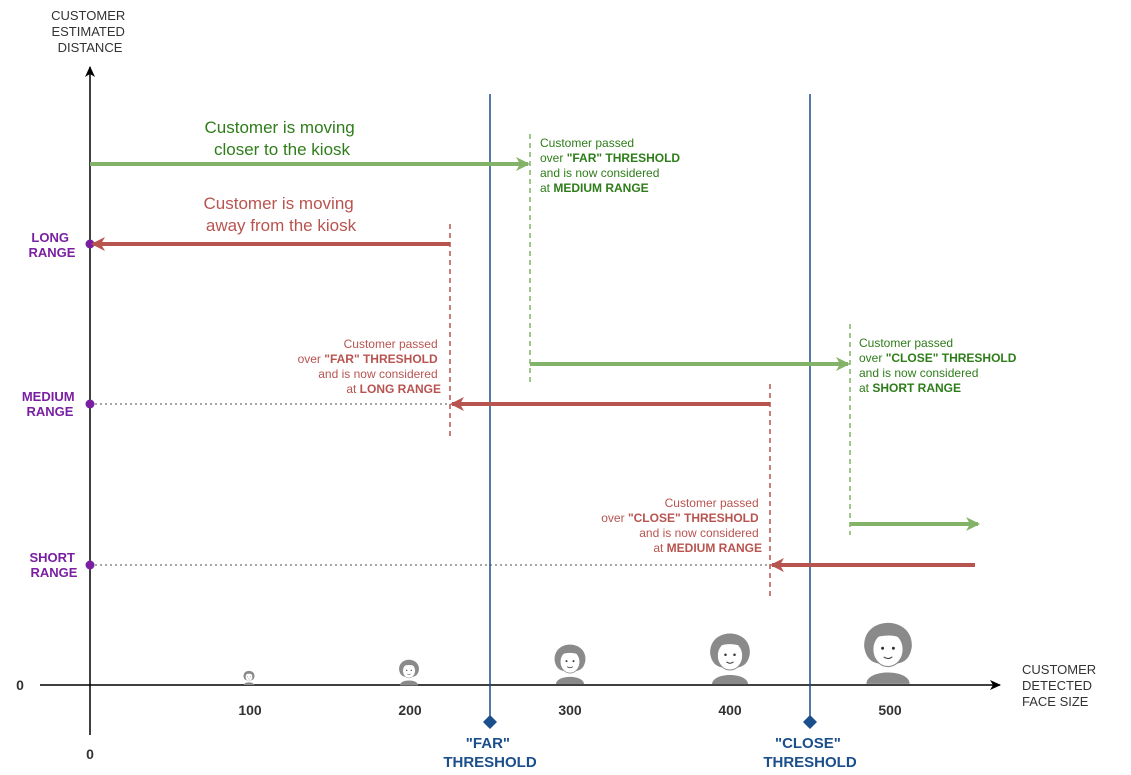 The image size is (1131, 775). I want to click on x-zero-label: 0, so click(90, 754).